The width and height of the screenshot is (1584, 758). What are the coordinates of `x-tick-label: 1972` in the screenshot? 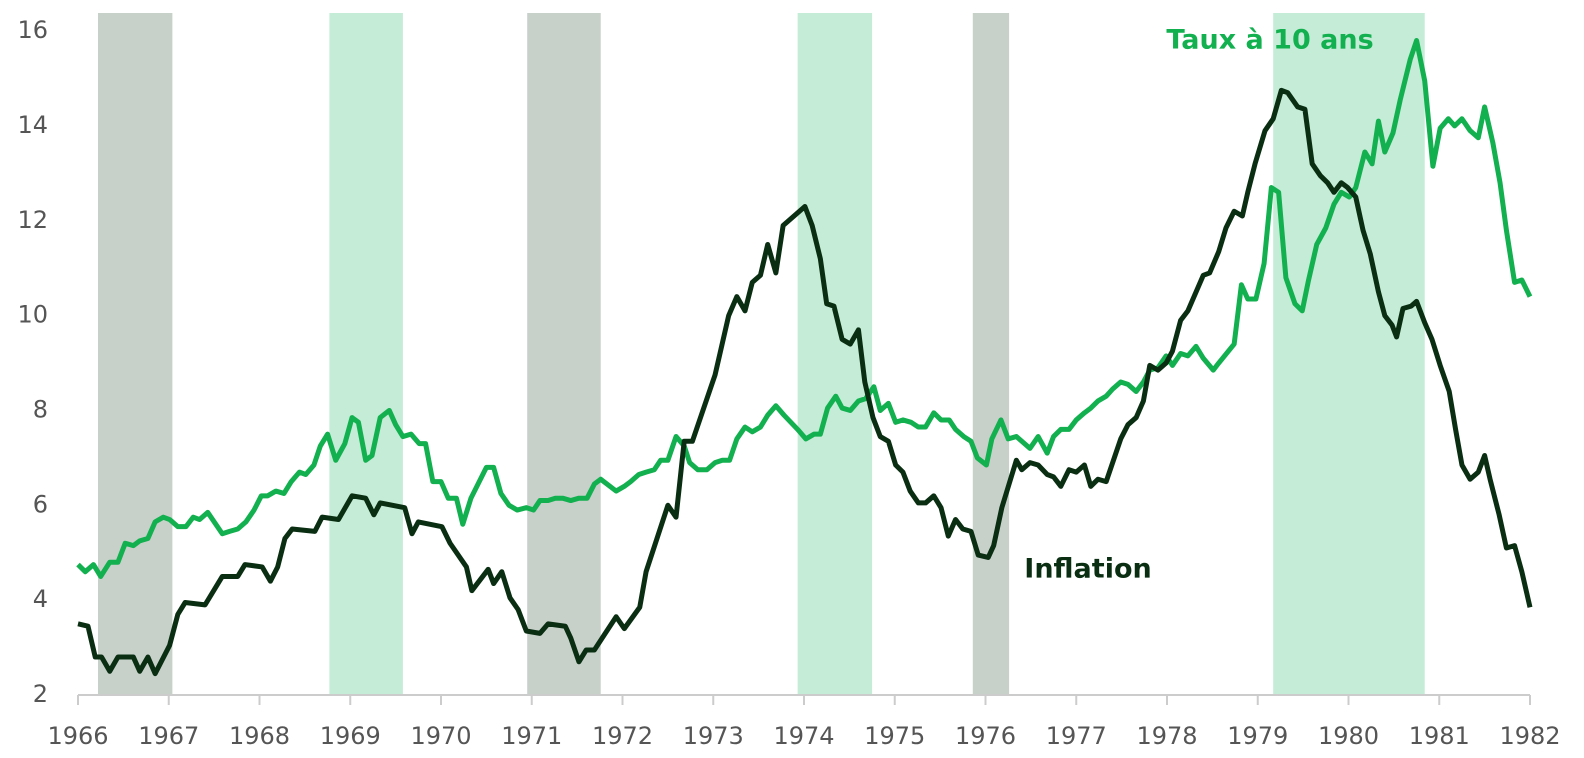 It's located at (622, 736).